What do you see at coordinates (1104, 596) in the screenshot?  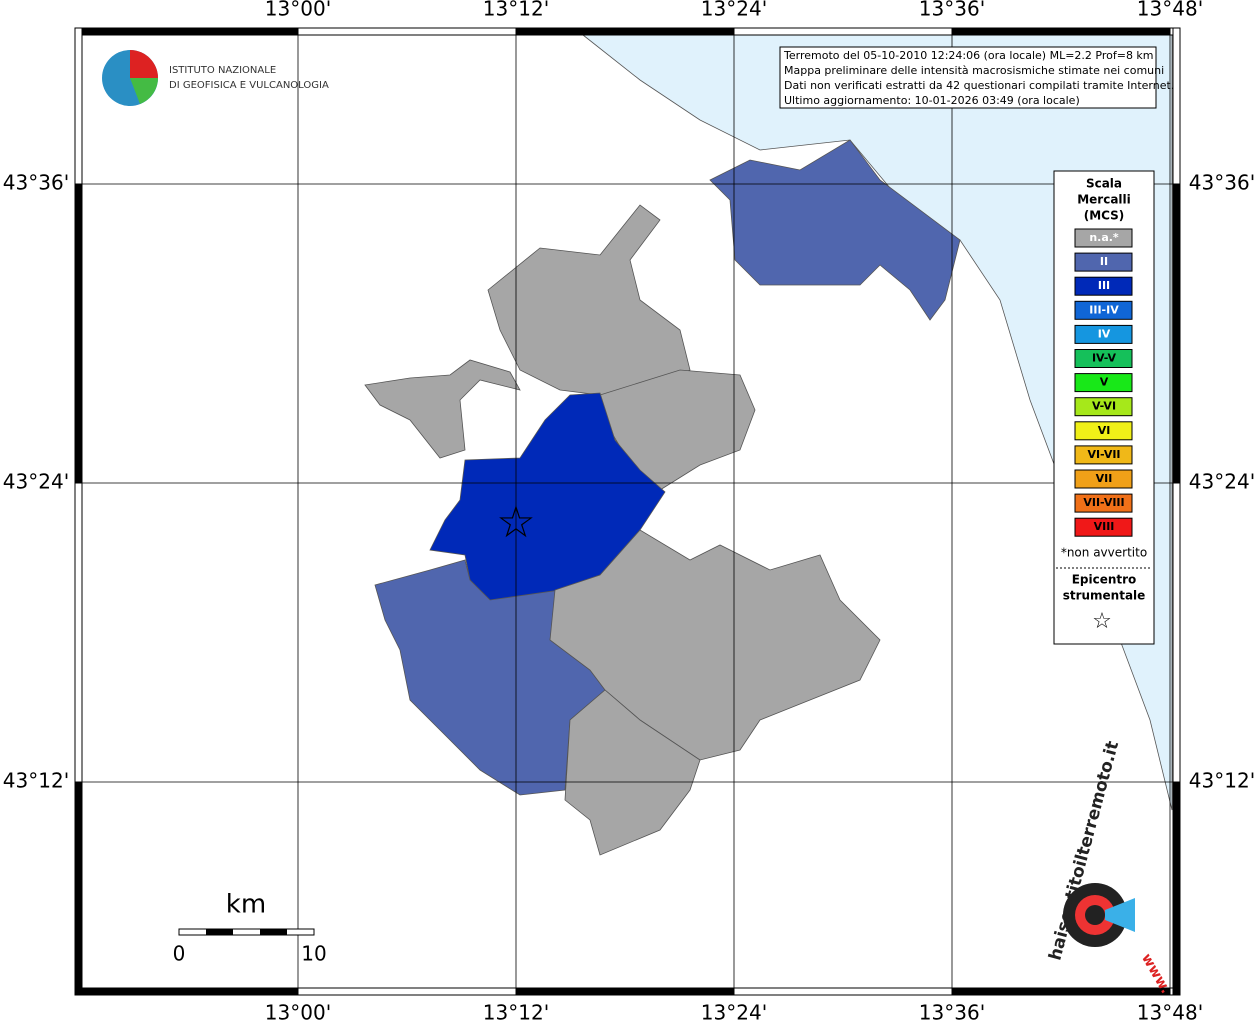 I see `legend-epicenter: strumentale` at bounding box center [1104, 596].